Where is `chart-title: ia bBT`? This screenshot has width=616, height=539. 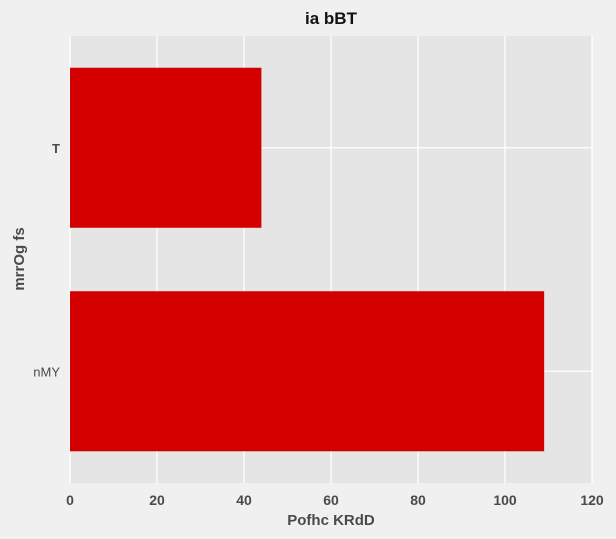
chart-title: ia bBT is located at coordinates (331, 18).